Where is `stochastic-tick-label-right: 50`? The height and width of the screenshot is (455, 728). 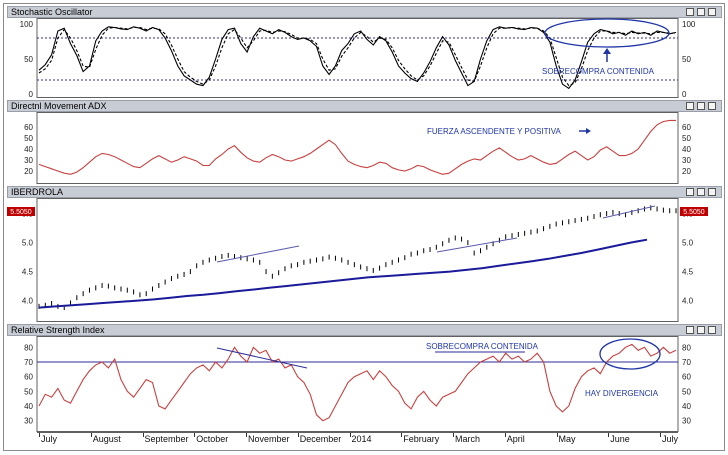
stochastic-tick-label-right: 50 is located at coordinates (686, 59).